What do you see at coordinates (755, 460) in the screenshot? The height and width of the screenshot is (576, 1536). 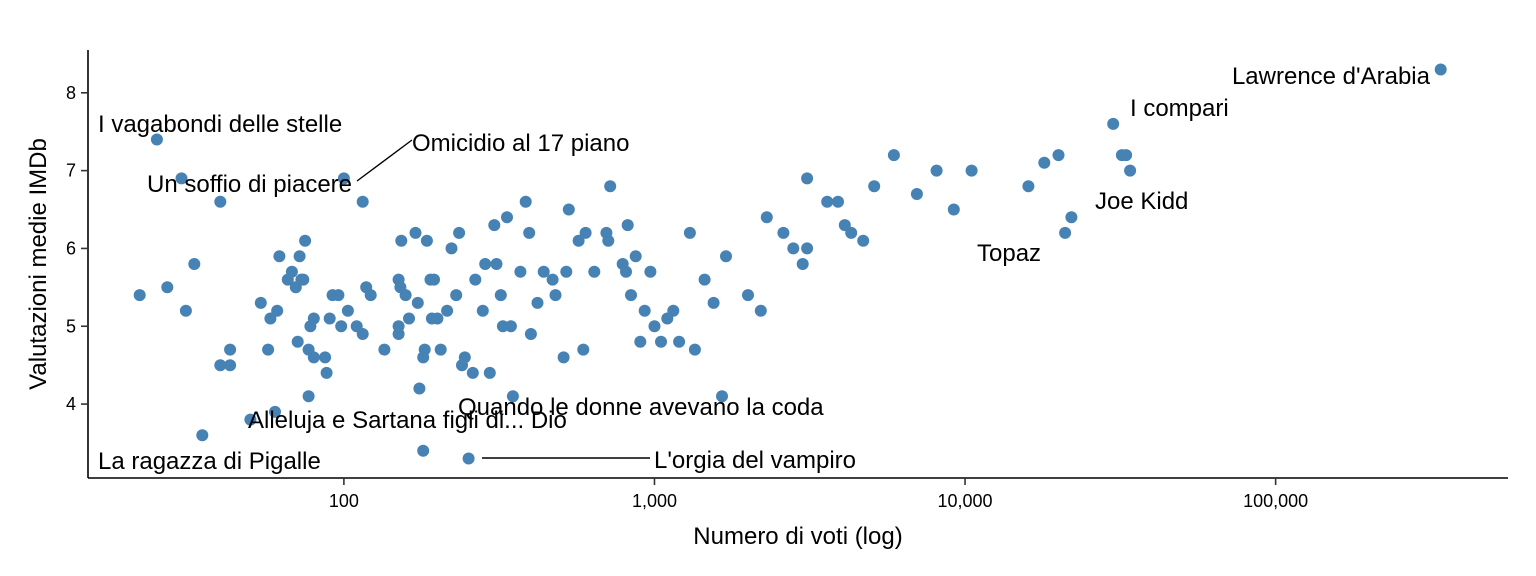 I see `annotation-label: L'orgia del vampiro` at bounding box center [755, 460].